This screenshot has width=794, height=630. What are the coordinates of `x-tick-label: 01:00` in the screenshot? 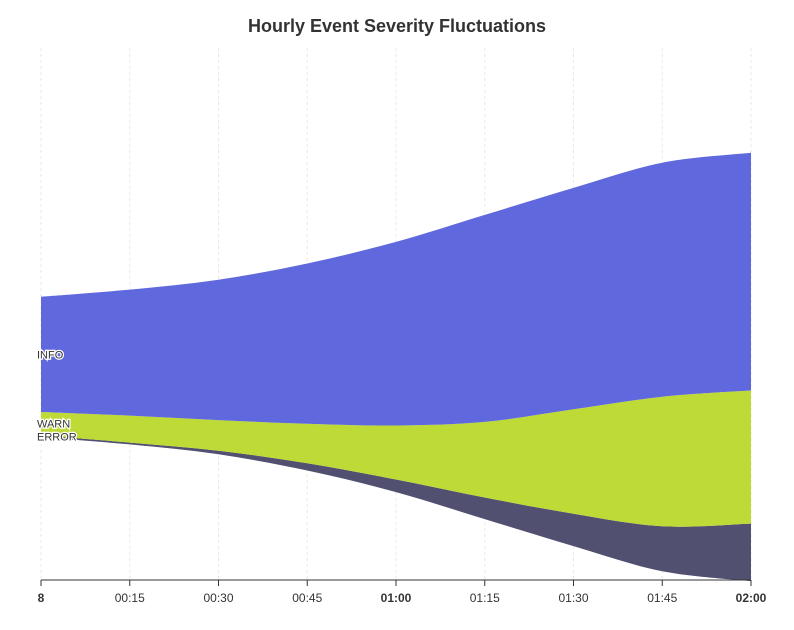 It's located at (396, 598).